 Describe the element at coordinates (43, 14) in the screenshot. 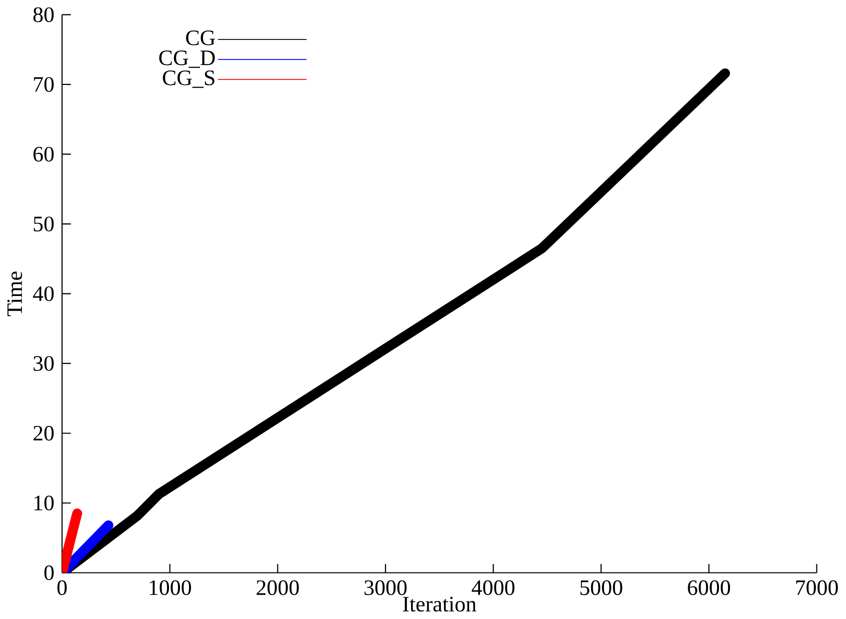

I see `y-tick-label: 80` at that location.